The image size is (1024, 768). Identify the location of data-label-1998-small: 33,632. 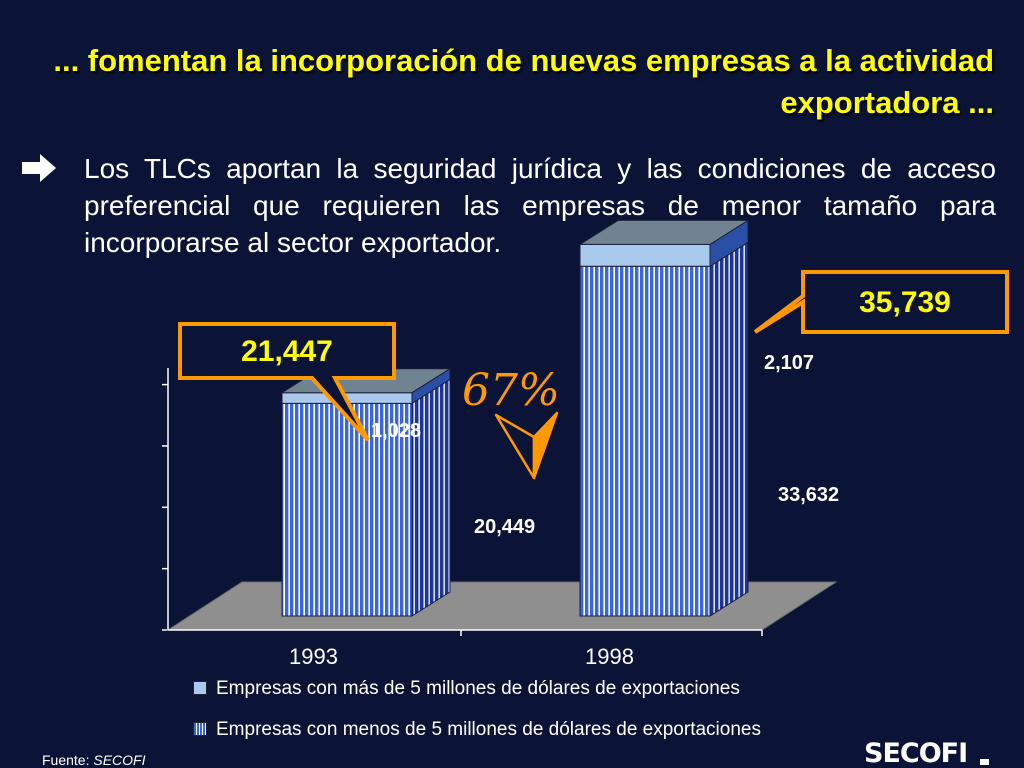
(809, 495).